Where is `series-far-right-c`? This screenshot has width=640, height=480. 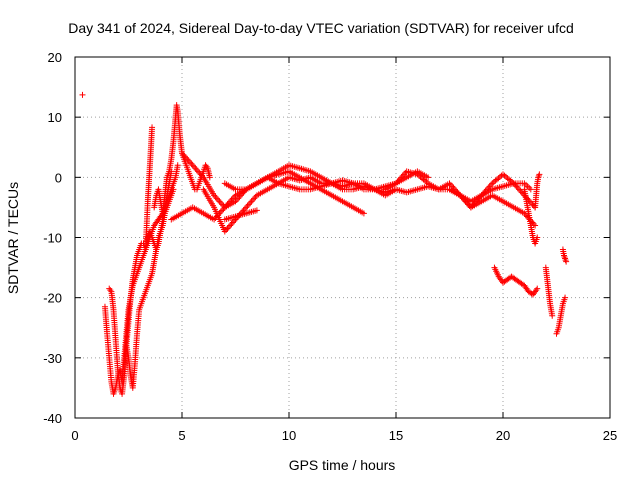 series-far-right-c is located at coordinates (564, 255).